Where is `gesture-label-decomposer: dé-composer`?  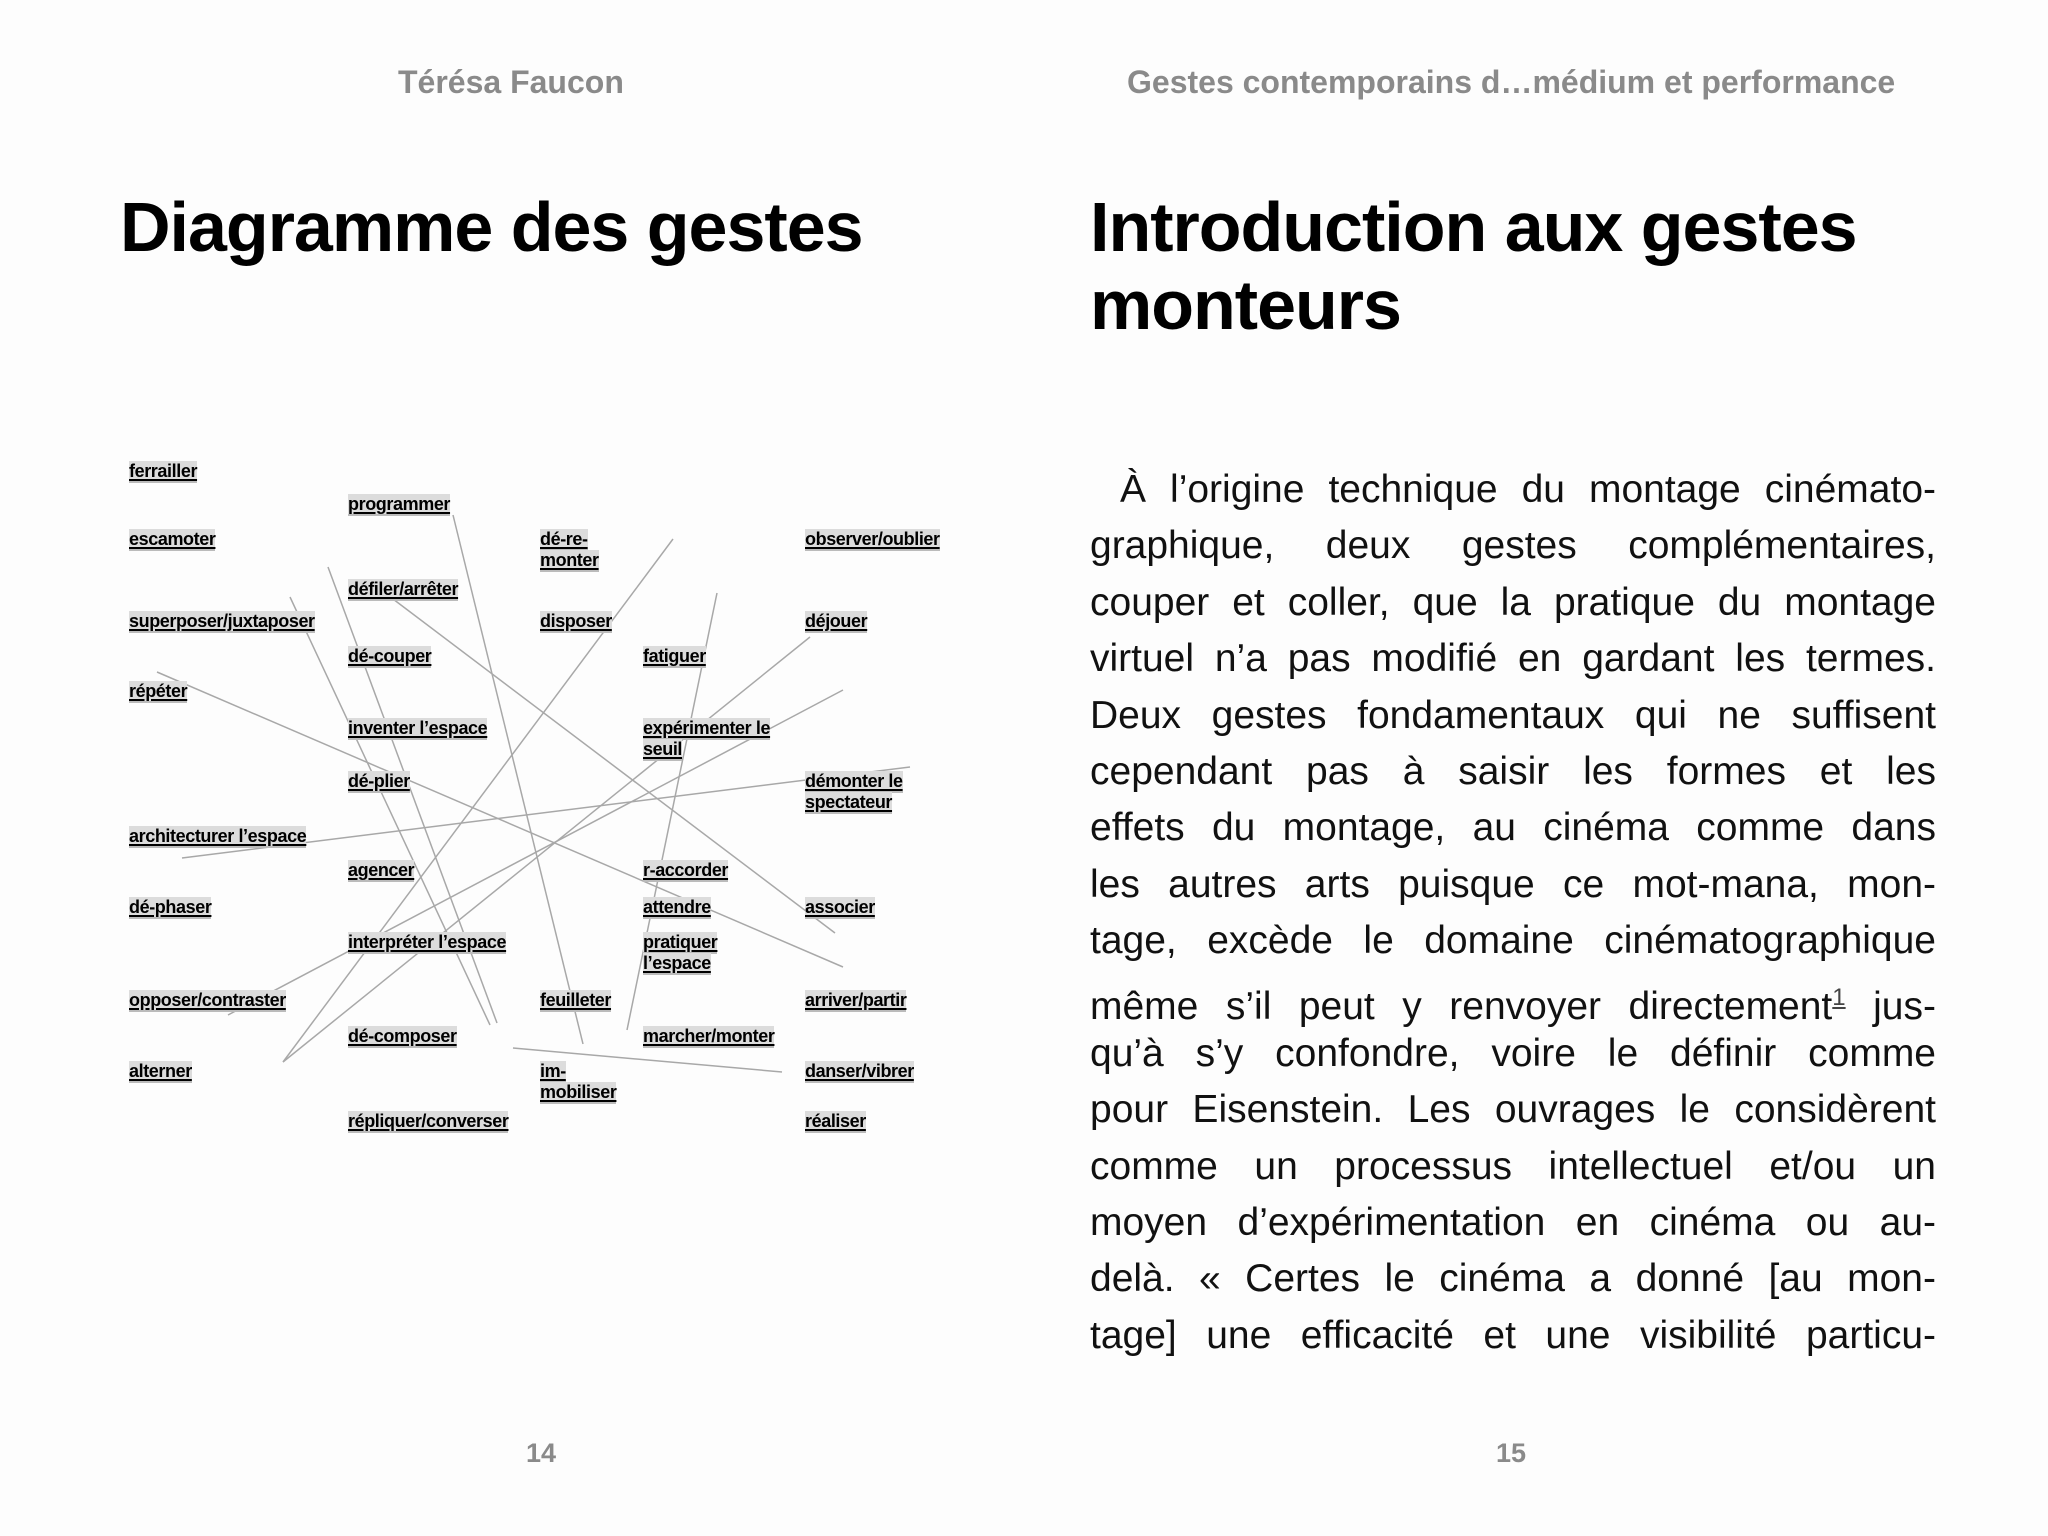
gesture-label-decomposer: dé-composer is located at coordinates (402, 1036).